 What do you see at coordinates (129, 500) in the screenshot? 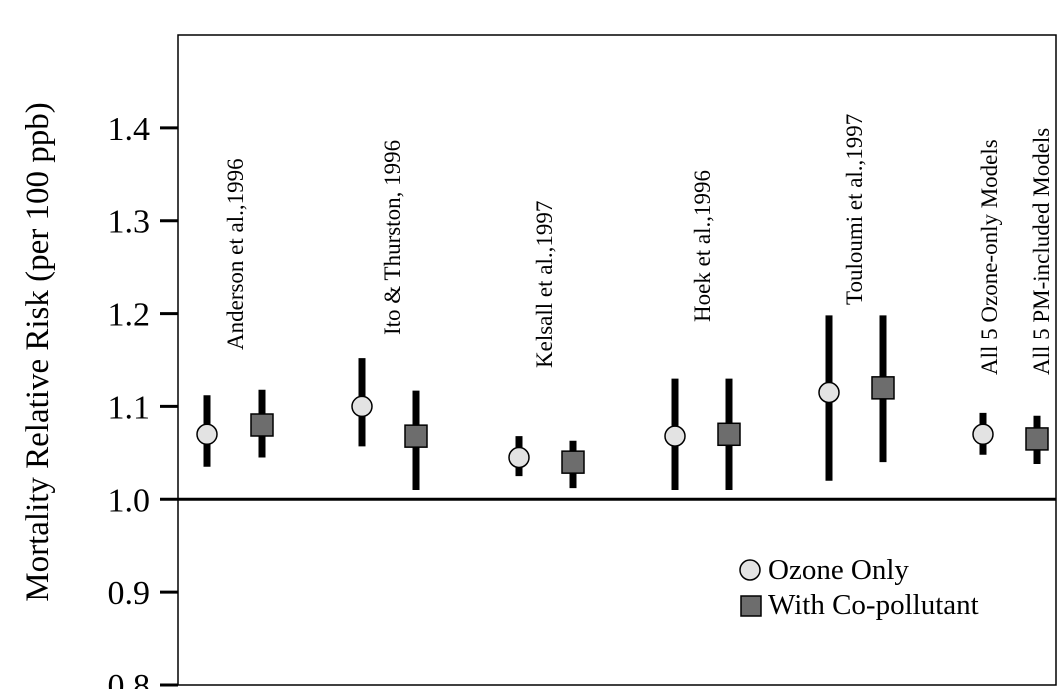
I see `y-tick-label: 1.0` at bounding box center [129, 500].